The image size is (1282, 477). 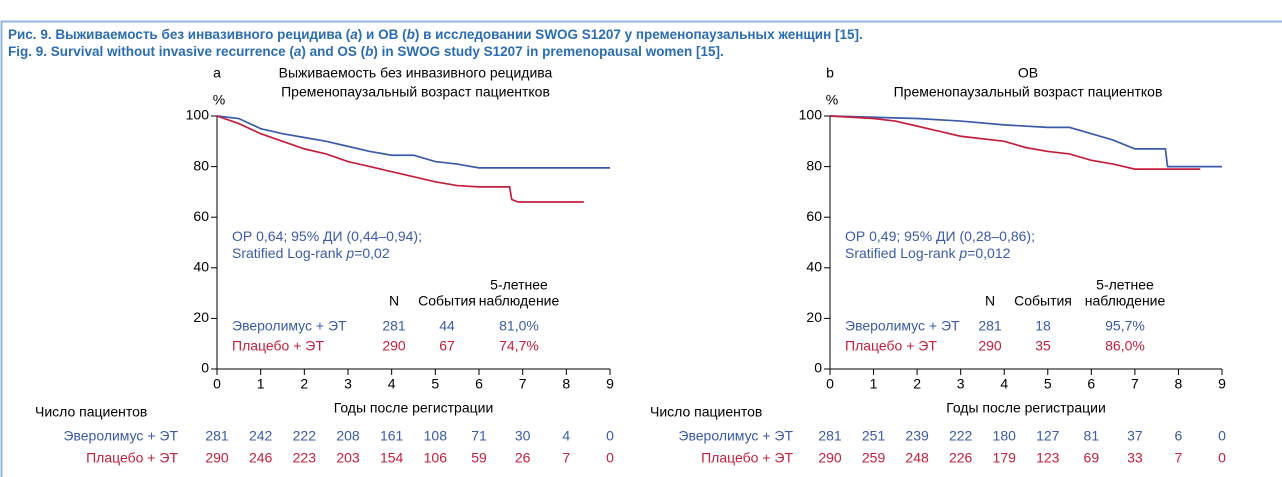 What do you see at coordinates (830, 73) in the screenshot?
I see `panel-label: b` at bounding box center [830, 73].